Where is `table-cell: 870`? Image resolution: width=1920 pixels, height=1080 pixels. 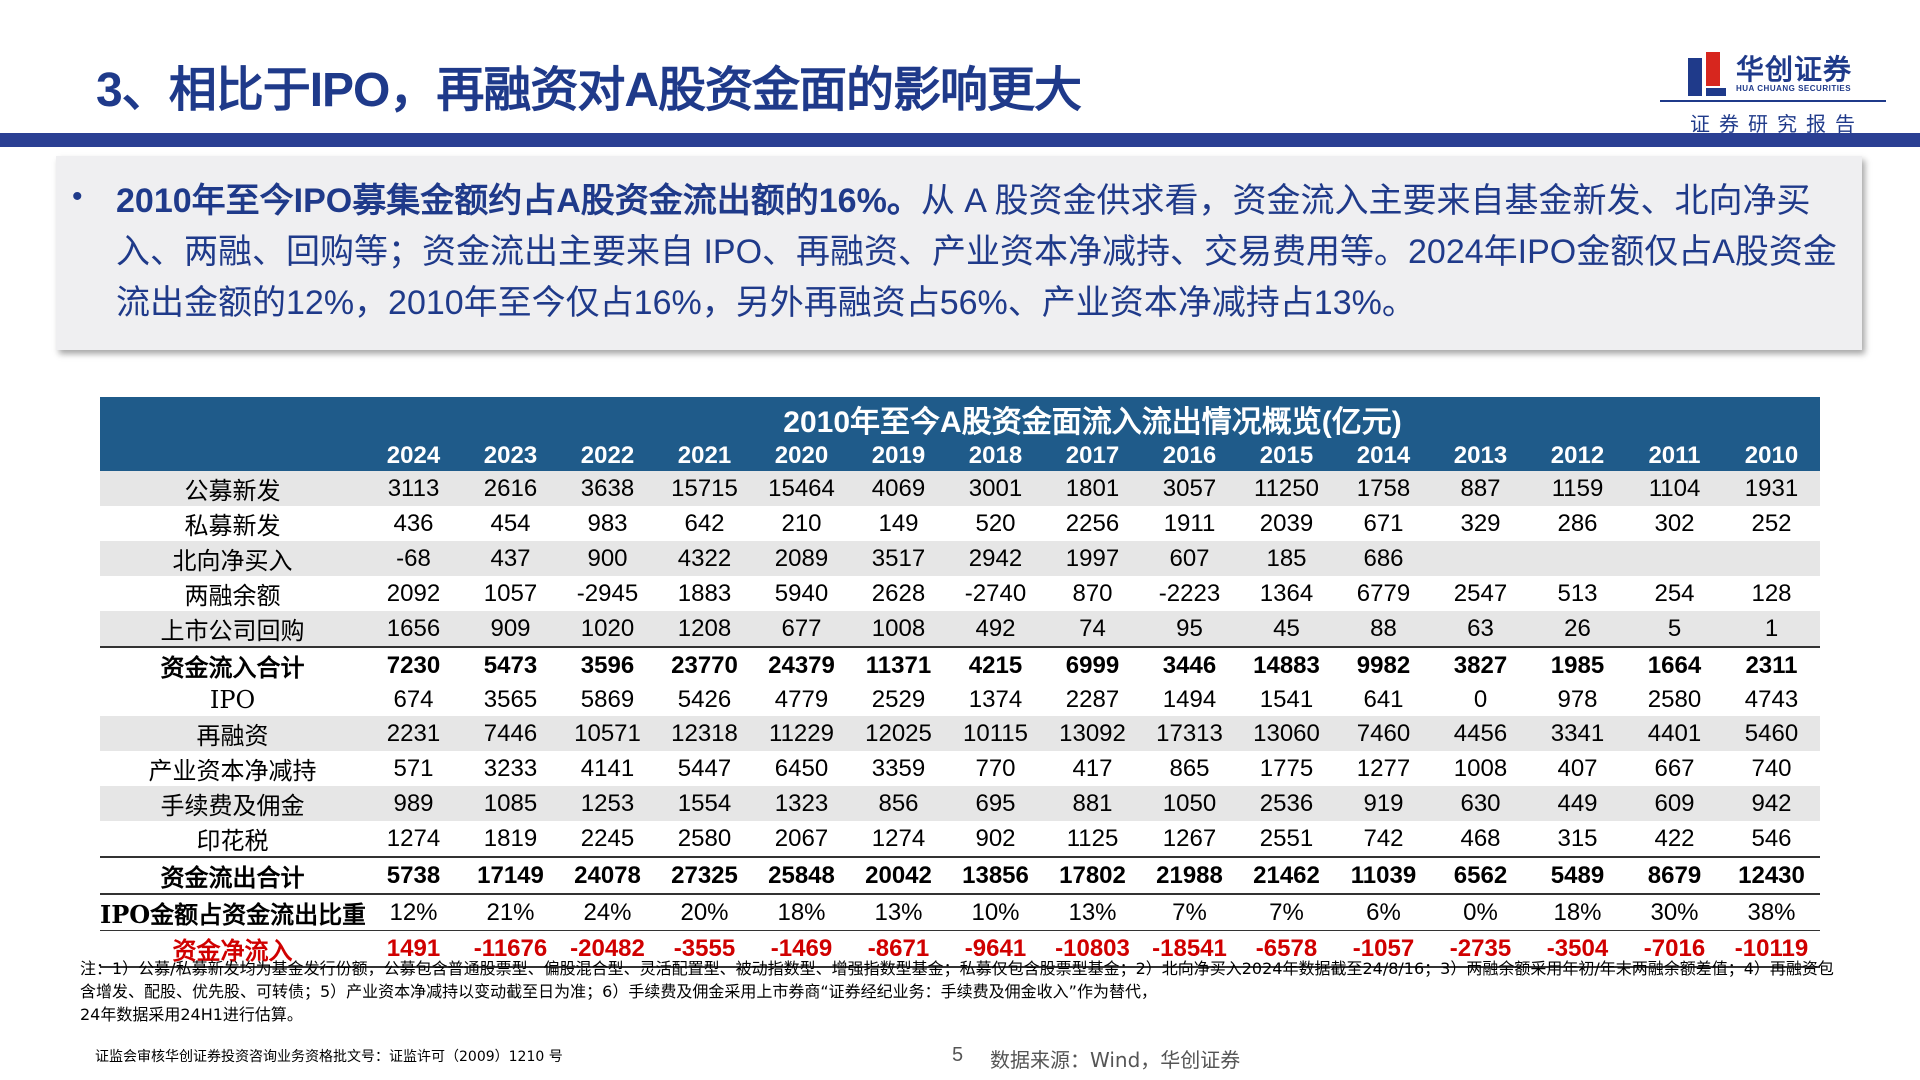
table-cell: 870 is located at coordinates (1092, 593).